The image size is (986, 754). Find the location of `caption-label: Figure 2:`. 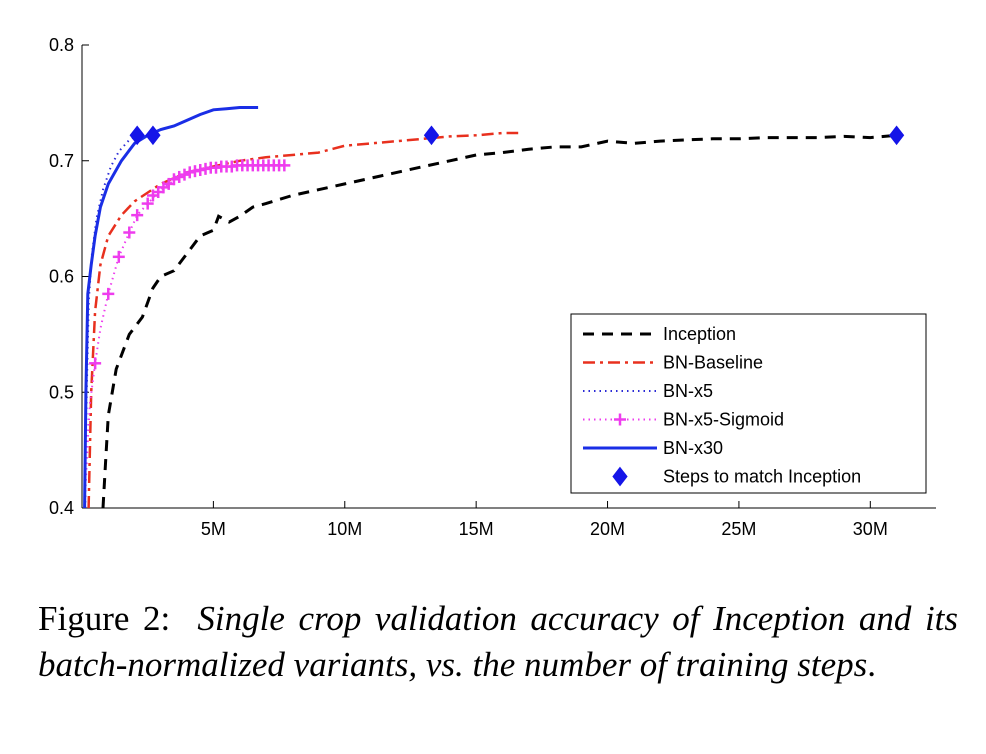

caption-label: Figure 2: is located at coordinates (104, 618).